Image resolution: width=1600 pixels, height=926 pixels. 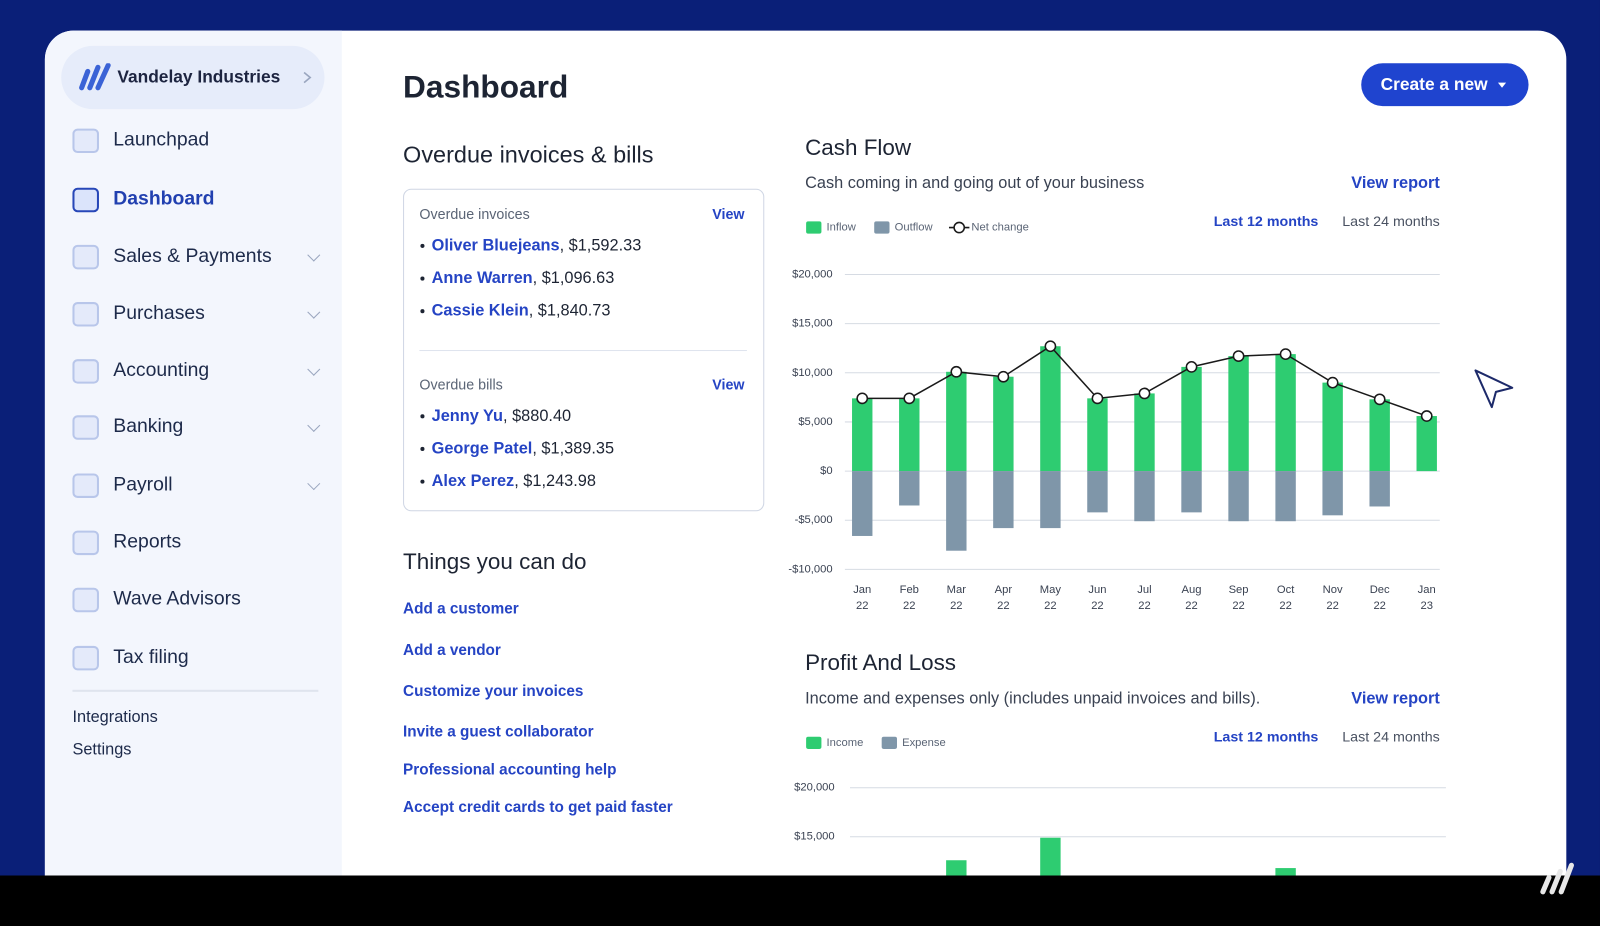 I want to click on action-link: Accept credit cards to get paid faster, so click(x=538, y=807).